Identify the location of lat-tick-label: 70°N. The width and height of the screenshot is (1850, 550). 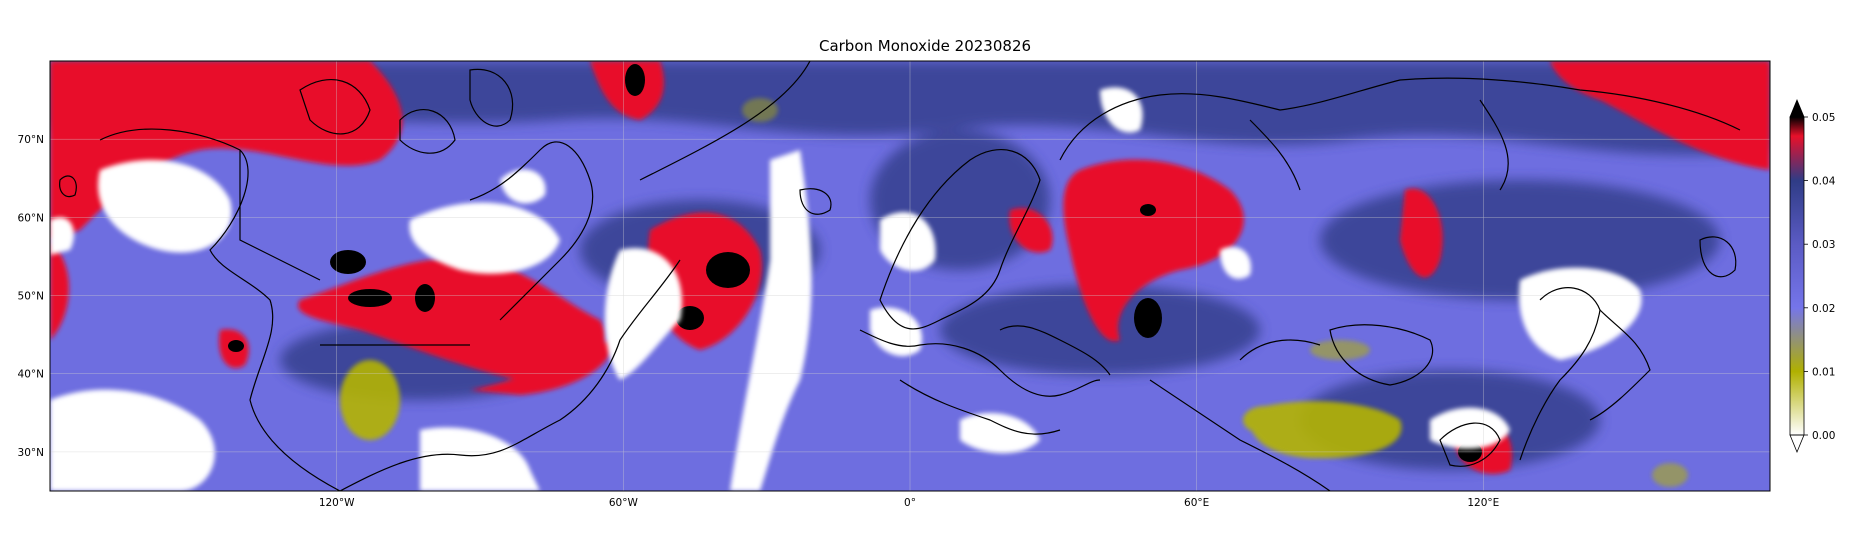
(31, 140).